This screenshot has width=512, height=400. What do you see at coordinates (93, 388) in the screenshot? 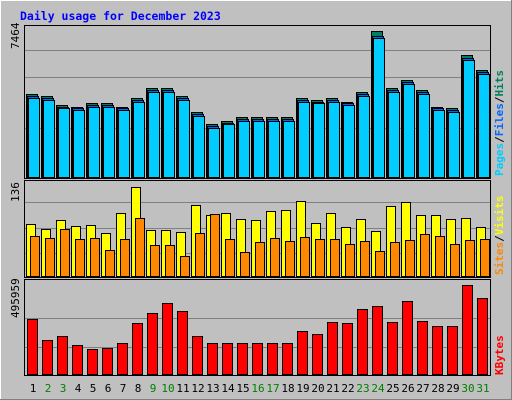
I see `day-label-5: 5` at bounding box center [93, 388].